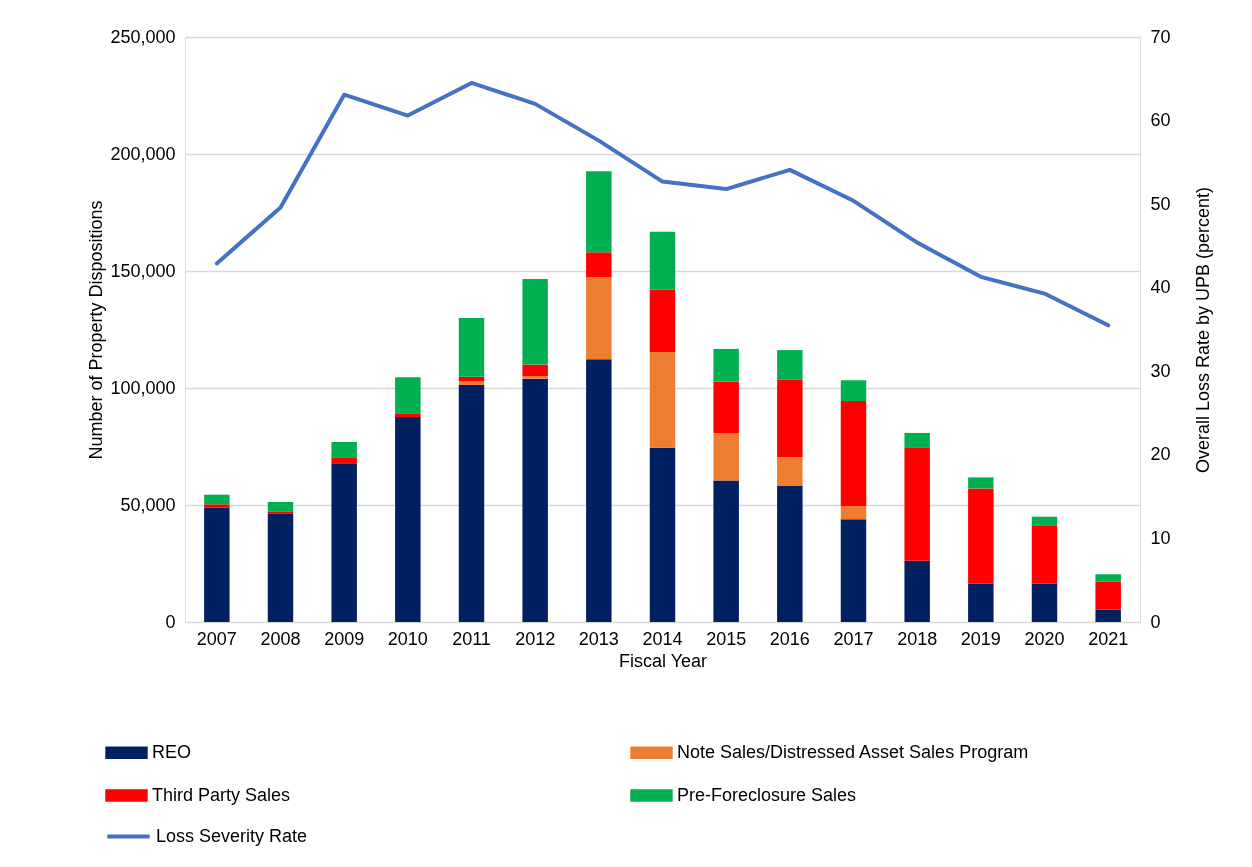 Image resolution: width=1252 pixels, height=867 pixels. What do you see at coordinates (1155, 621) in the screenshot?
I see `y2-tick-label: 0` at bounding box center [1155, 621].